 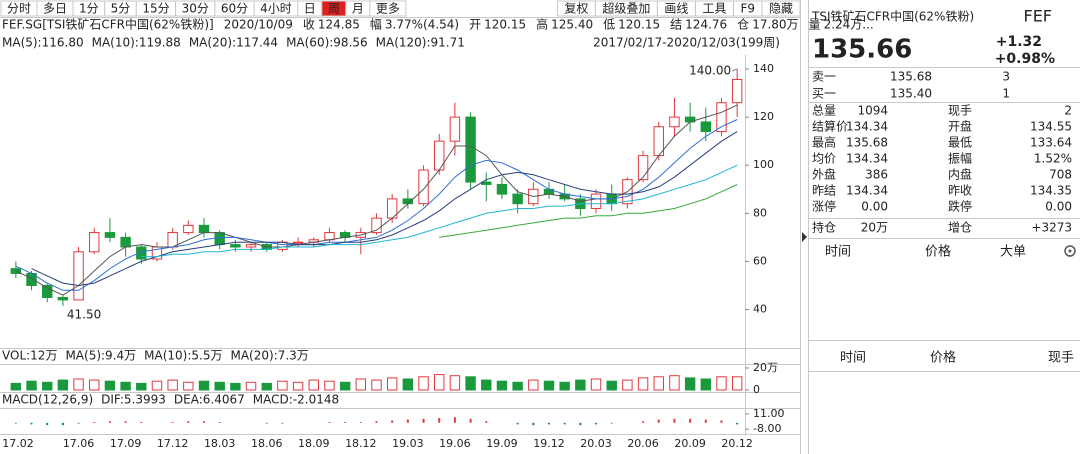 What do you see at coordinates (339, 25) in the screenshot?
I see `info-text: 124.85` at bounding box center [339, 25].